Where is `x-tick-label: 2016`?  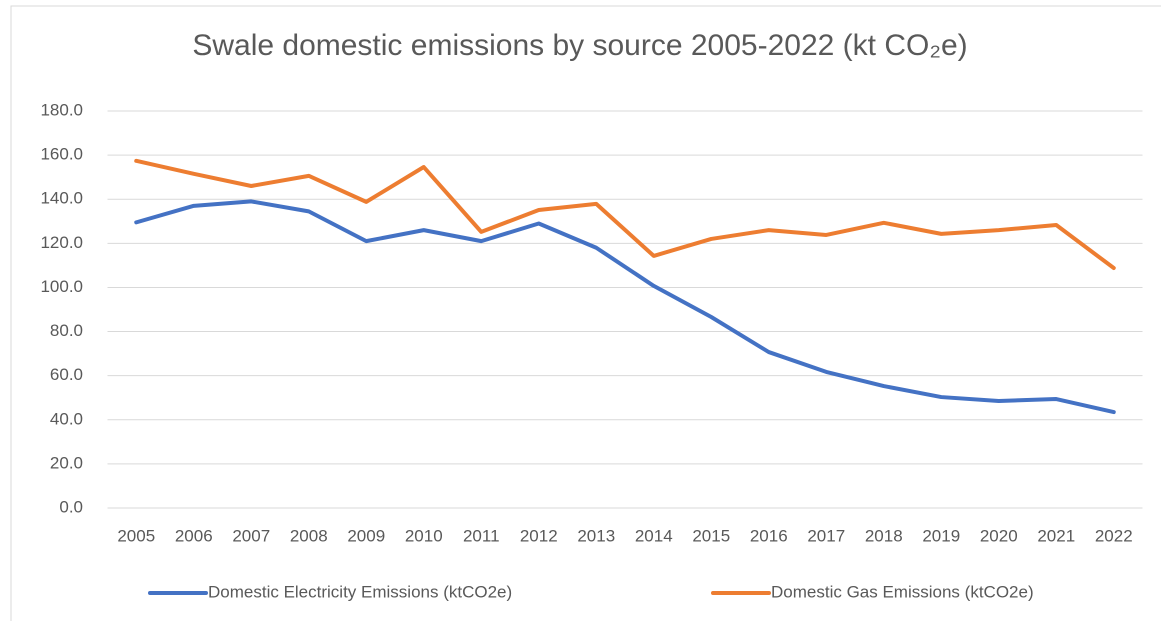 x-tick-label: 2016 is located at coordinates (769, 535).